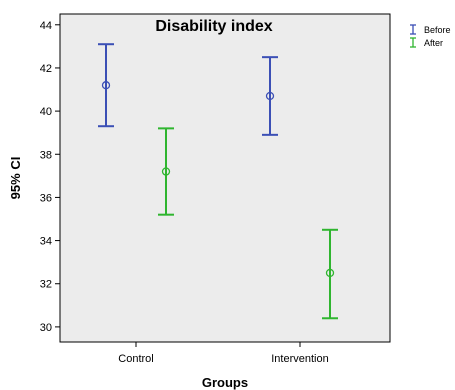 The width and height of the screenshot is (455, 390). What do you see at coordinates (46, 285) in the screenshot?
I see `y-tick-label: 32` at bounding box center [46, 285].